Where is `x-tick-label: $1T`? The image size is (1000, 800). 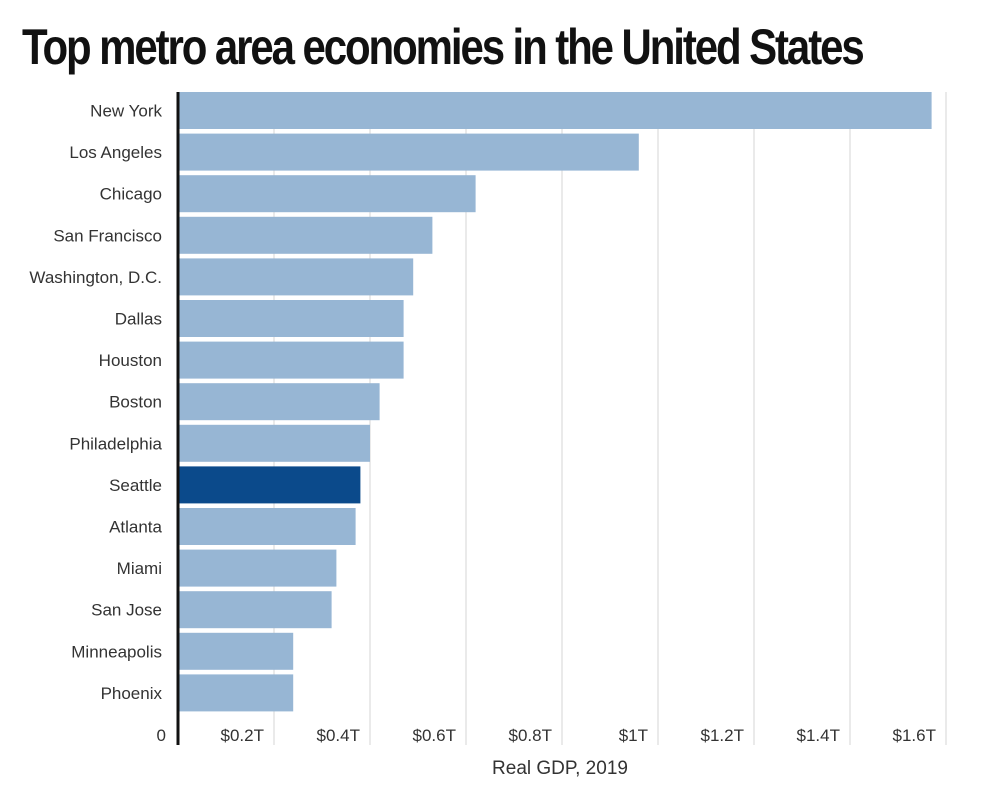
x-tick-label: $1T is located at coordinates (633, 735).